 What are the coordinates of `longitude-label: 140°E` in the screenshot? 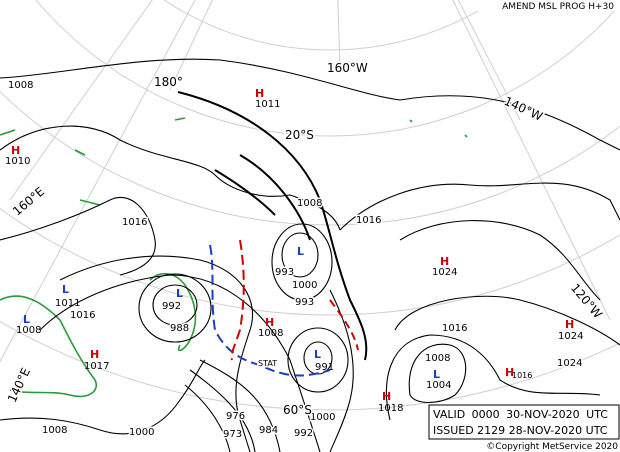 It's located at (19, 385).